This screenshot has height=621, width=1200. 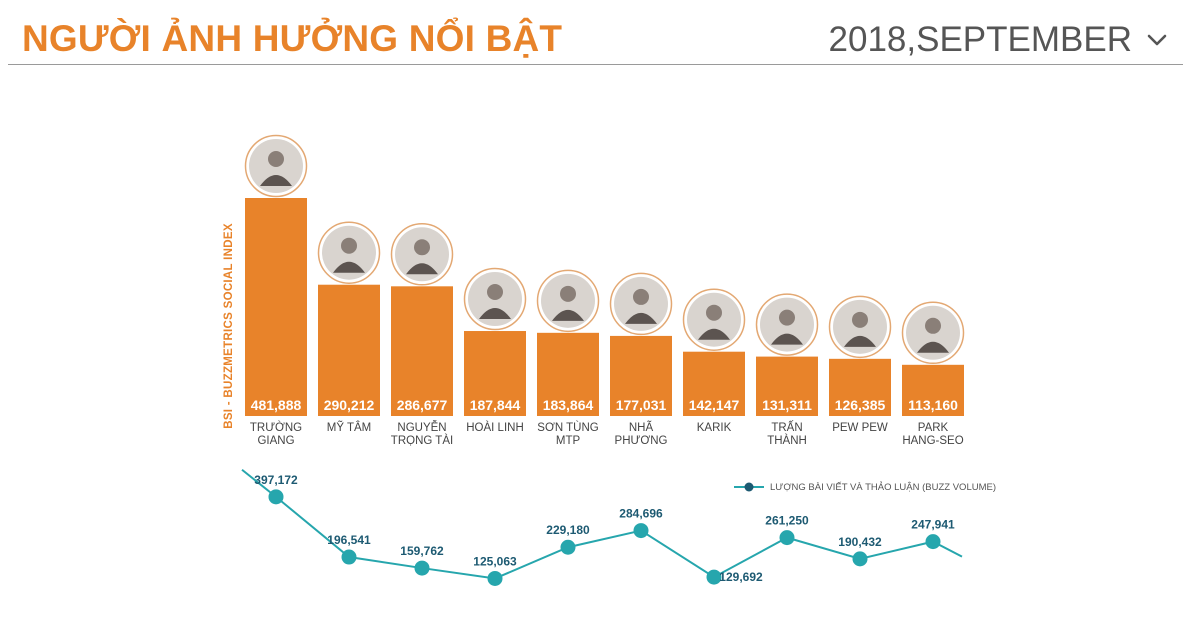 What do you see at coordinates (276, 480) in the screenshot?
I see `buzz-value-label: 397,172` at bounding box center [276, 480].